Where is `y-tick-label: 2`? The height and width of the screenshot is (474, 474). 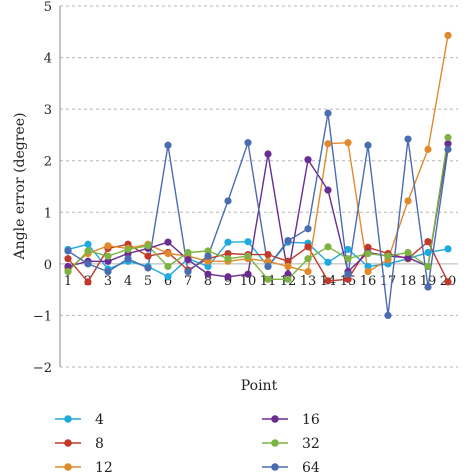 y-tick-label: 2 is located at coordinates (48, 162).